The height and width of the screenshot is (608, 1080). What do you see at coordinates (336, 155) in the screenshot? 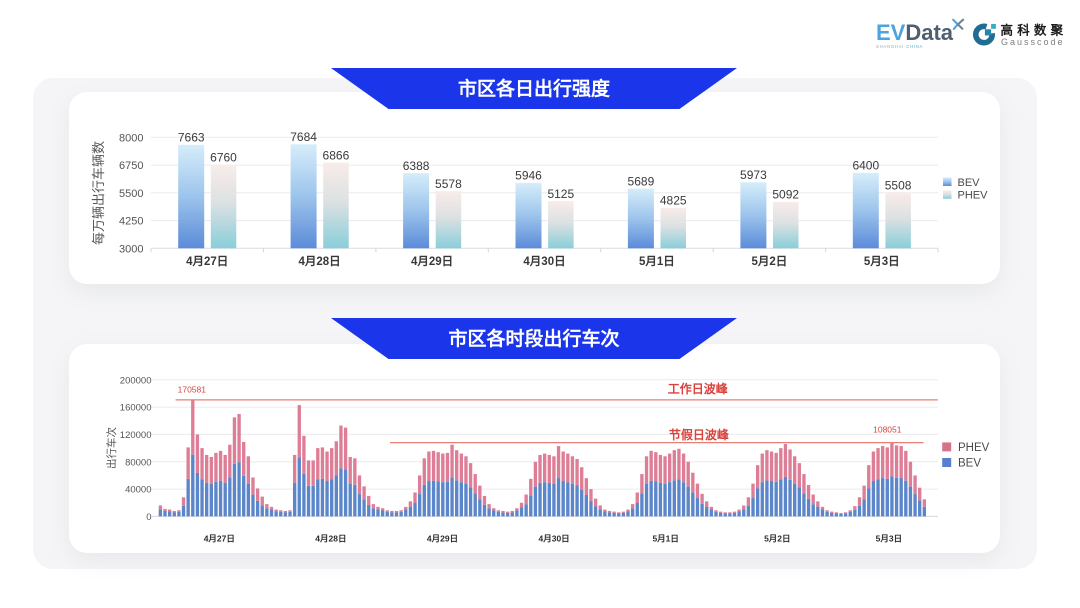
I see `svg-text: 6866` at bounding box center [336, 155].